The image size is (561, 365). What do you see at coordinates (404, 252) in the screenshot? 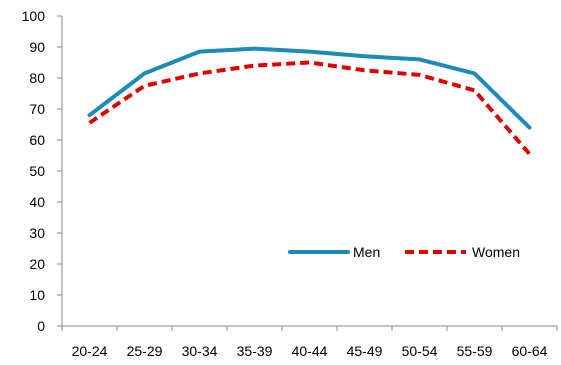
I see `legend: Men Women` at bounding box center [404, 252].